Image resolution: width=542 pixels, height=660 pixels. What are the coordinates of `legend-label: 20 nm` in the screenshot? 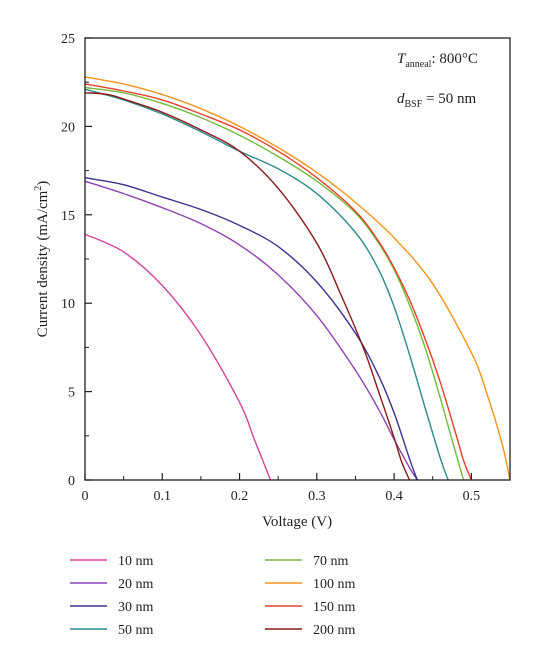 It's located at (136, 584).